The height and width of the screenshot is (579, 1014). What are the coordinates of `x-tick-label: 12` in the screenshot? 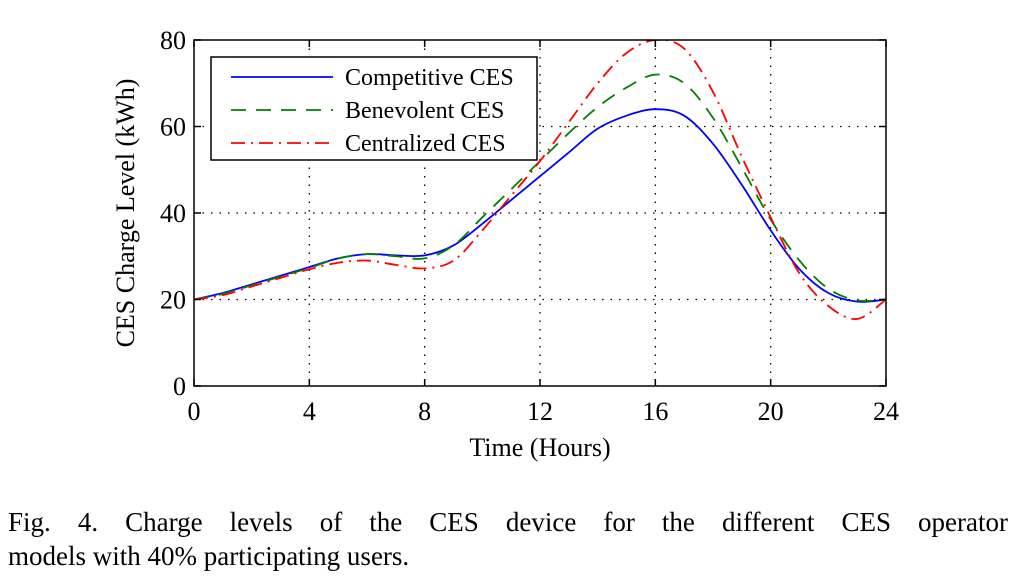 It's located at (540, 411).